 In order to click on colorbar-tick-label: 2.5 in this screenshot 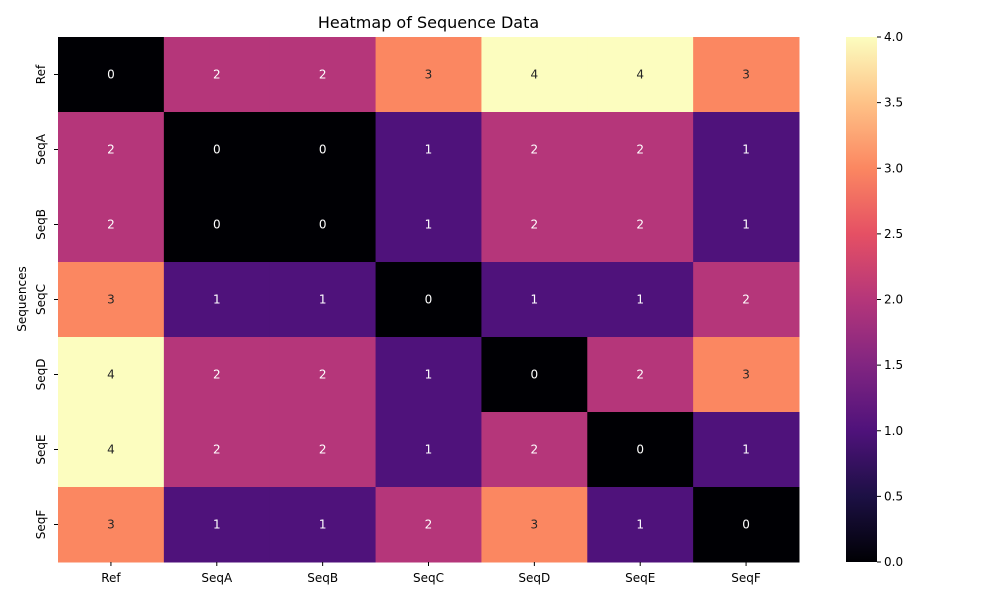, I will do `click(893, 234)`.